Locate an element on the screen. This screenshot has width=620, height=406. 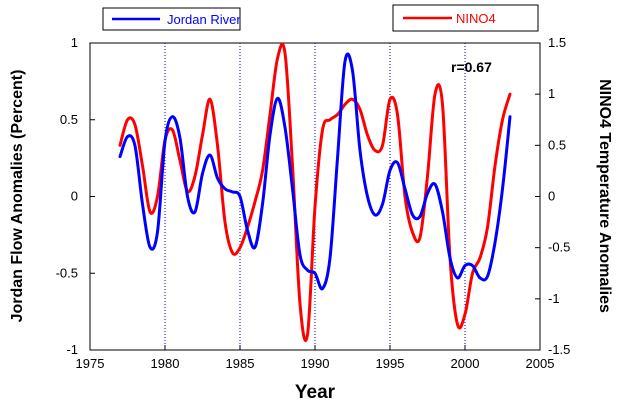
x-axis-ticks: 1975 1980 1985 1990 1995 2000 2005 is located at coordinates (315, 358).